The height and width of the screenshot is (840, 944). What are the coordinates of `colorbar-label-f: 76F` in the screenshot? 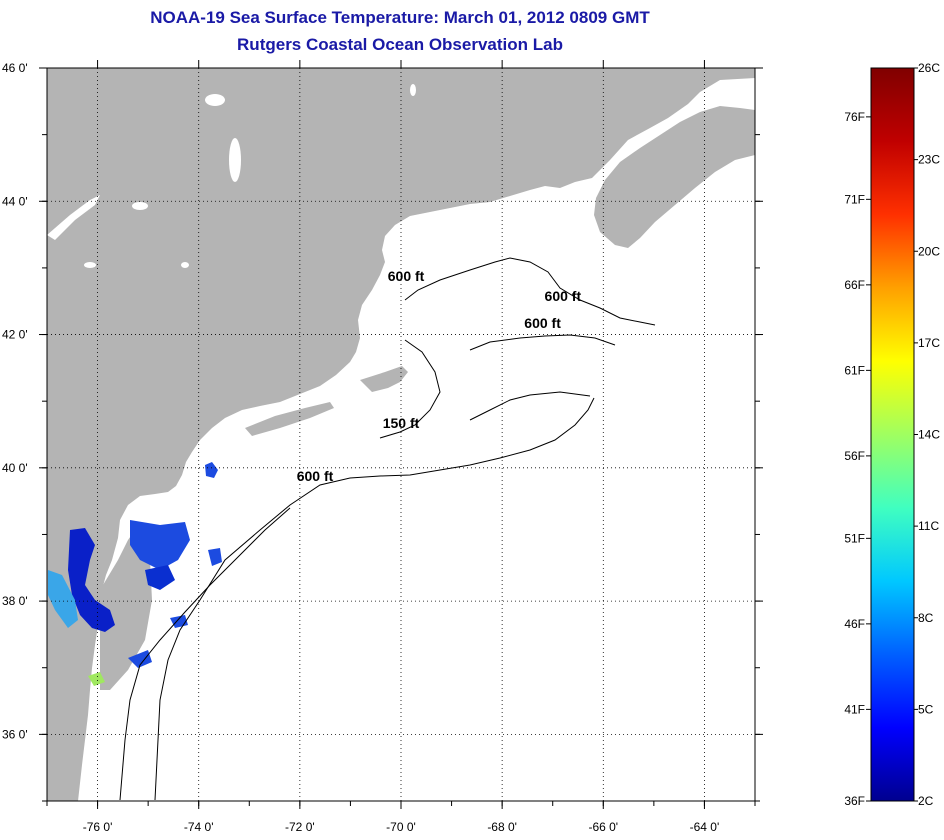 It's located at (854, 117).